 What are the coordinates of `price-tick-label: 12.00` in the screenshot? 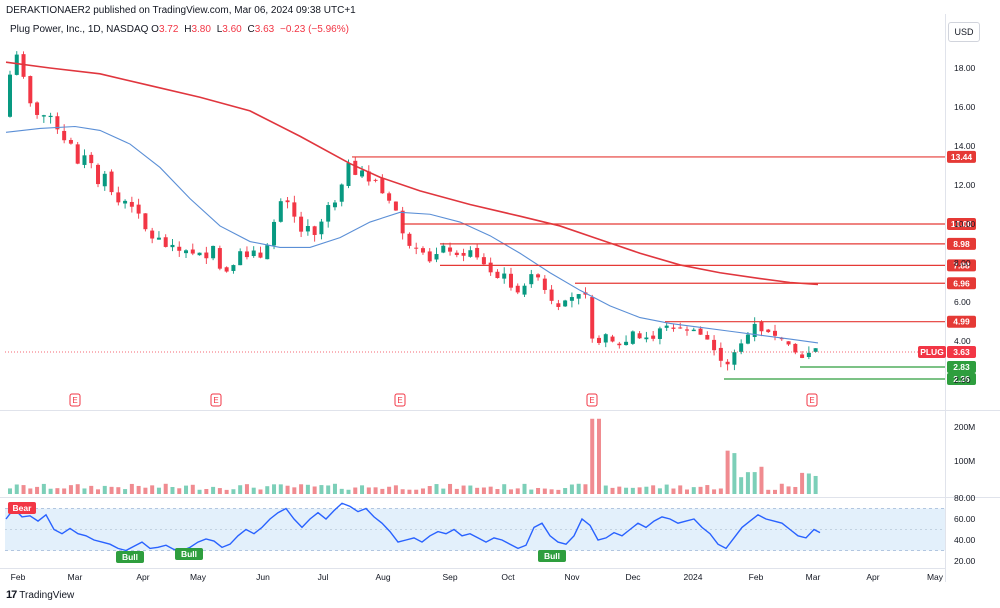 It's located at (965, 185).